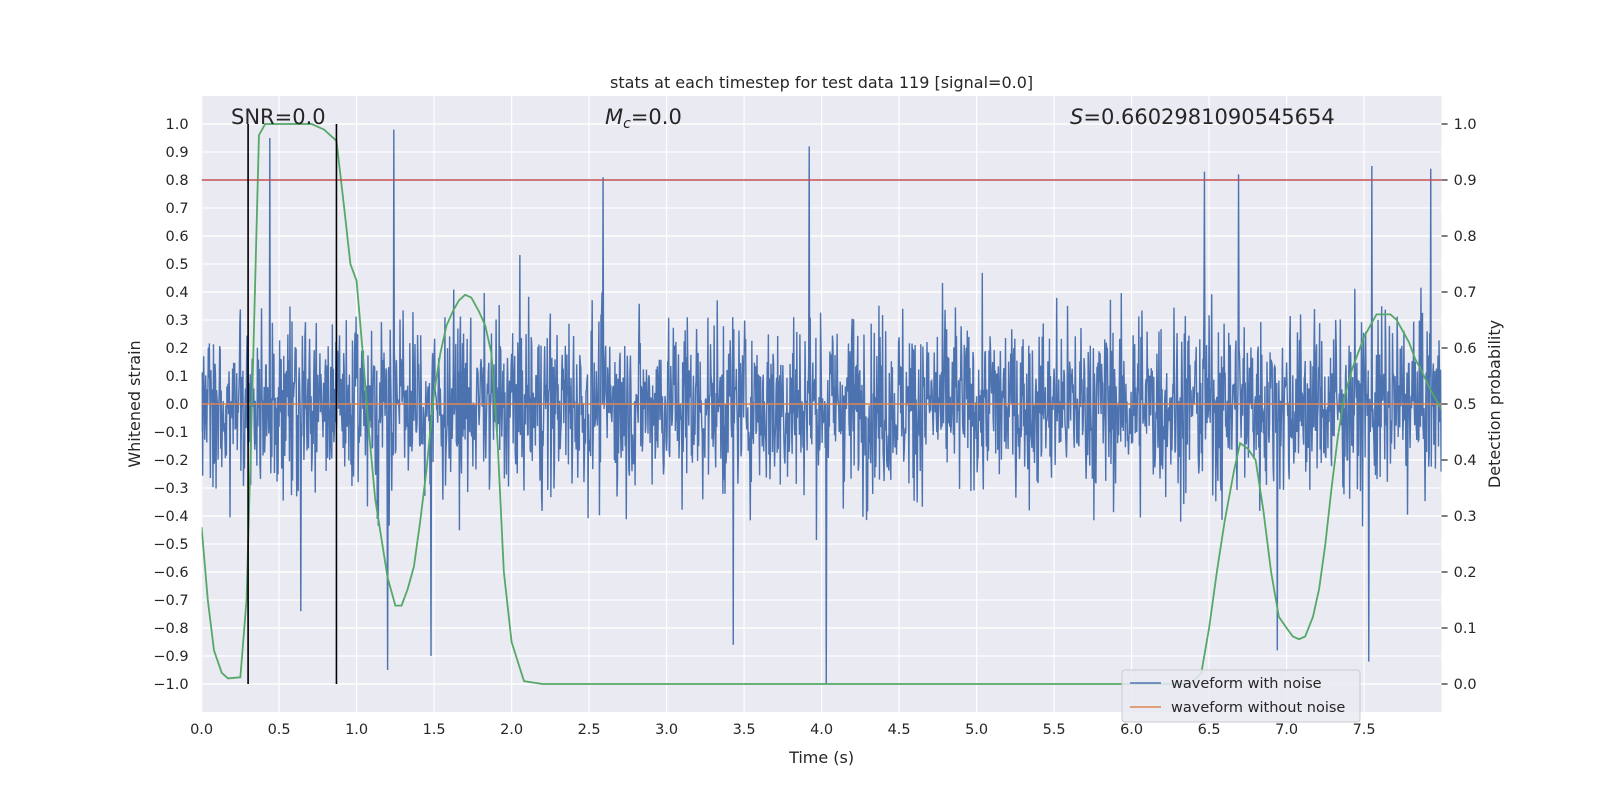  Describe the element at coordinates (1465, 293) in the screenshot. I see `y-right-tick-label: 0.7` at that location.